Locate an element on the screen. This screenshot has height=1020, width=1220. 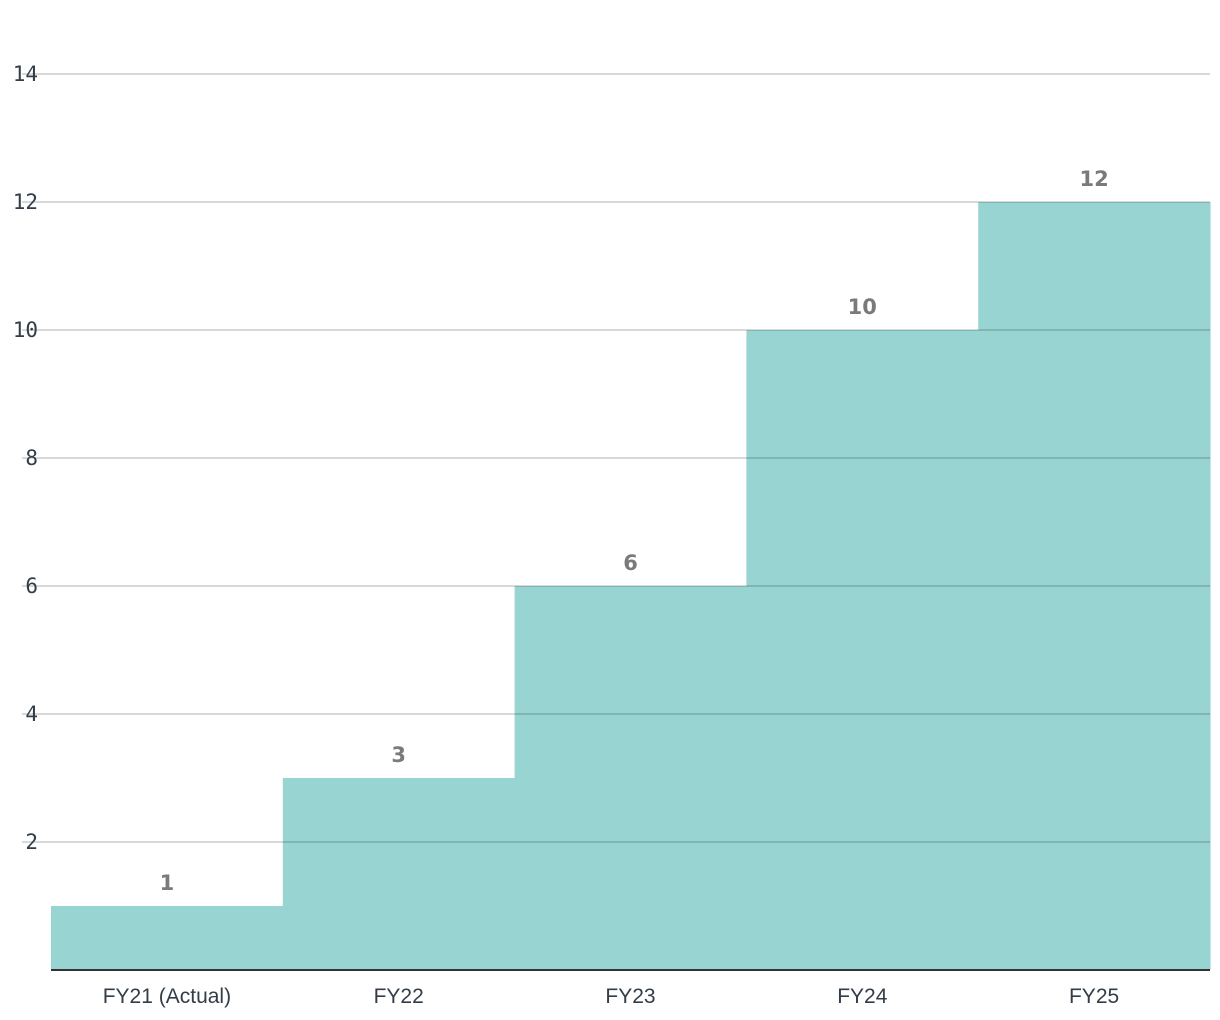
x-tick-label: FY25 is located at coordinates (1094, 996).